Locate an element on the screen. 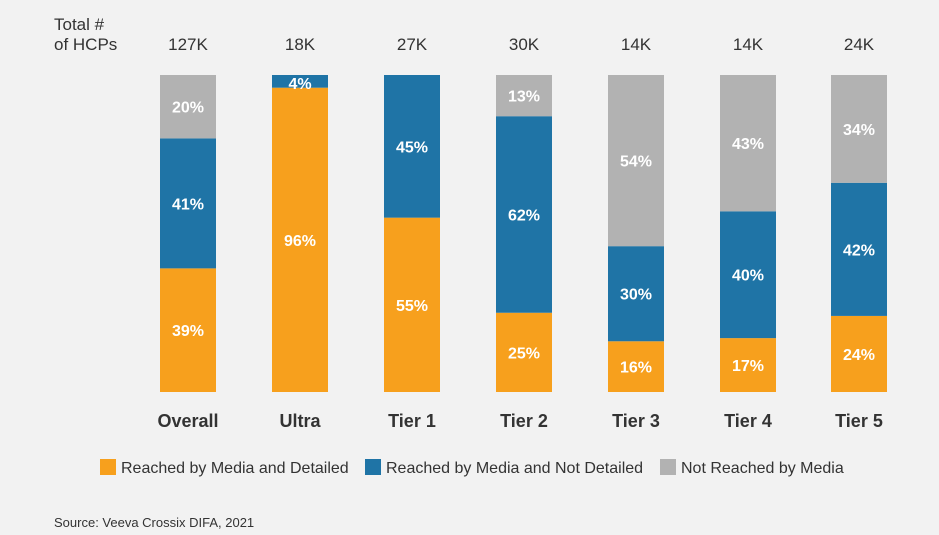 The height and width of the screenshot is (535, 939). total-hcps-values: 127K 18K 27K 30K 14K 14K 24K is located at coordinates (521, 44).